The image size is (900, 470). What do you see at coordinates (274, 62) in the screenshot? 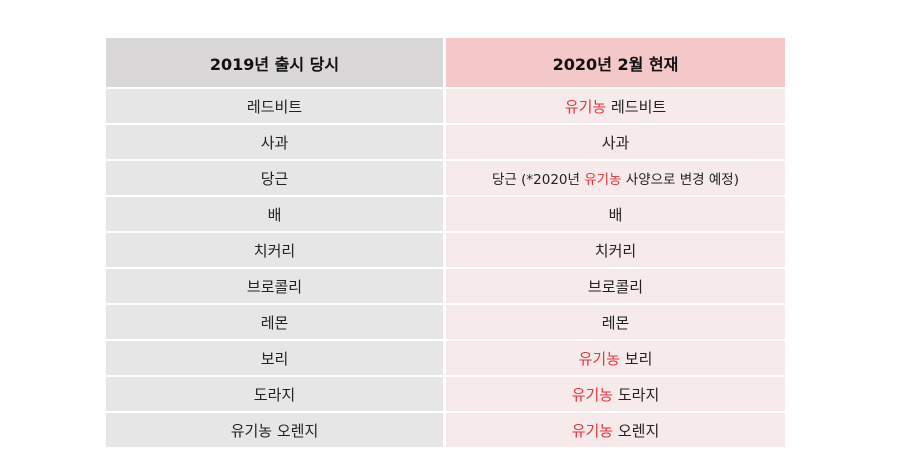
I see `header-2019-launch: 2019년 출시 당시` at bounding box center [274, 62].